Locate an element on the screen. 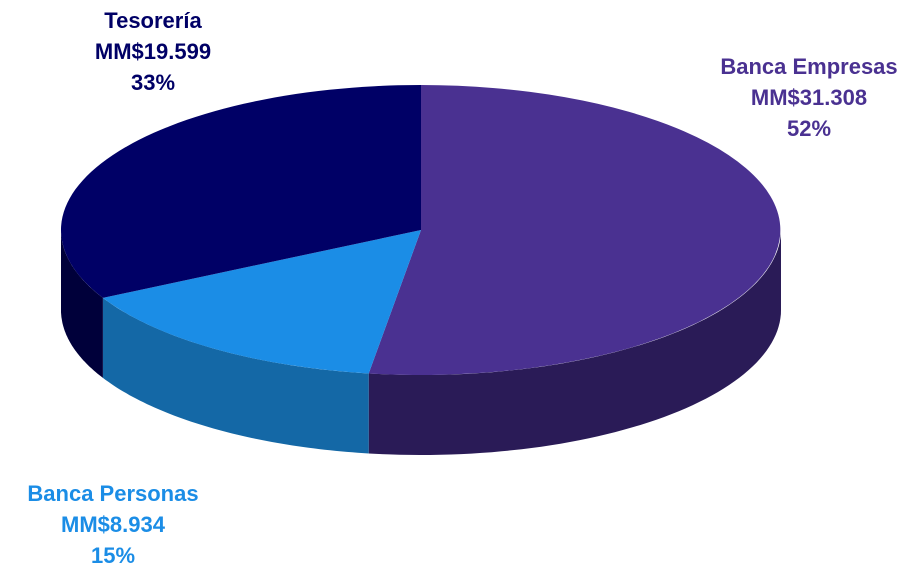  slice-name: Banca Empresas is located at coordinates (809, 66).